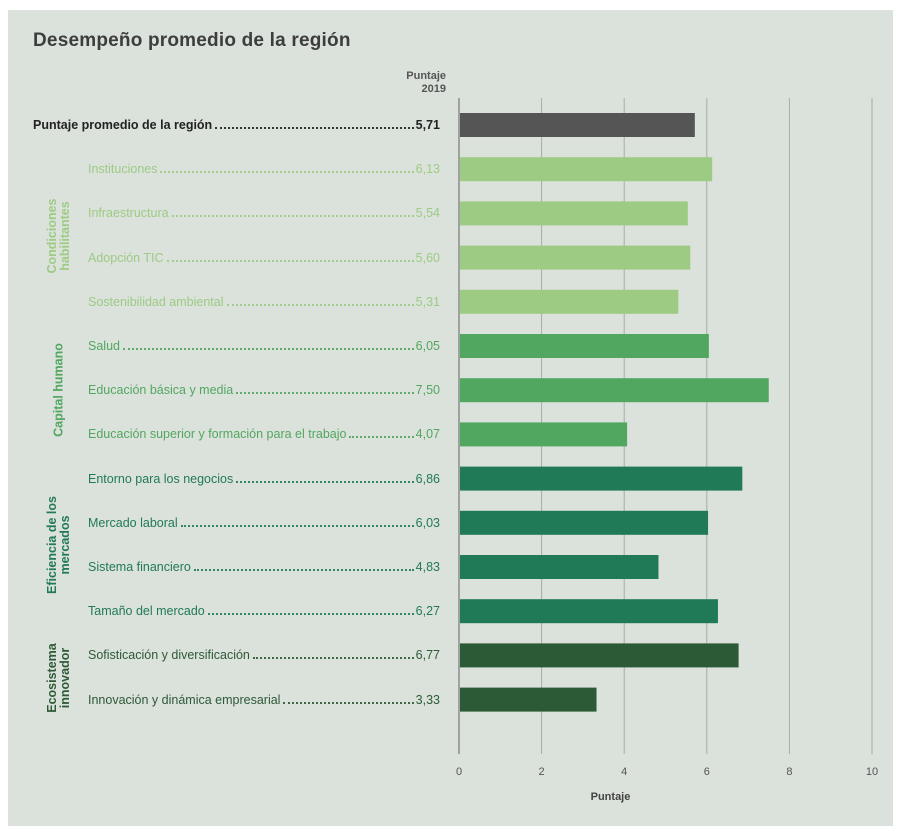  Describe the element at coordinates (433, 89) in the screenshot. I see `value-column-header-line-2: 2019` at that location.